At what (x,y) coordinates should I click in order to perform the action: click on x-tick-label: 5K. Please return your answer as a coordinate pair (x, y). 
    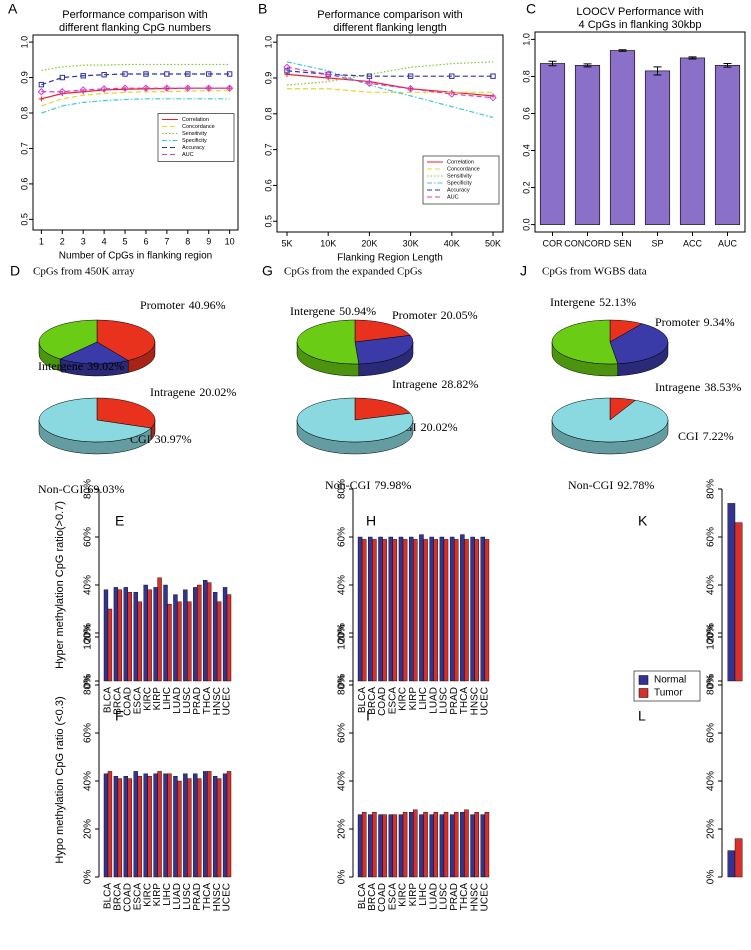
    Looking at the image, I should click on (286, 243).